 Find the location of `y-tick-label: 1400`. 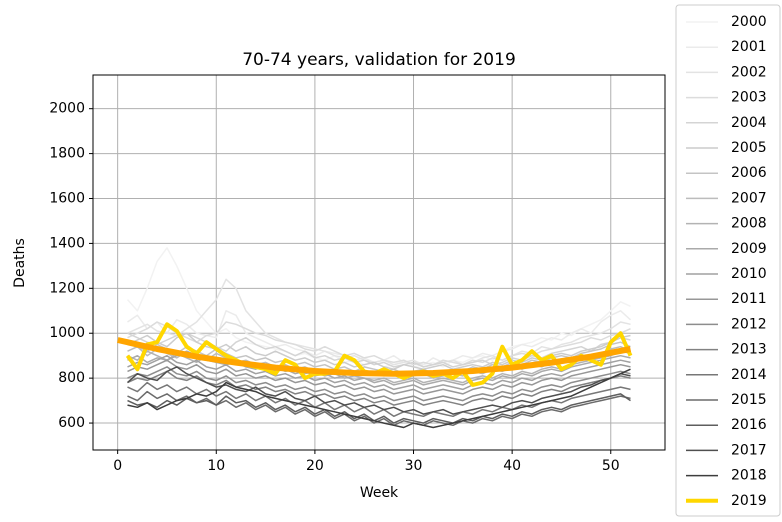

y-tick-label: 1400 is located at coordinates (67, 243).